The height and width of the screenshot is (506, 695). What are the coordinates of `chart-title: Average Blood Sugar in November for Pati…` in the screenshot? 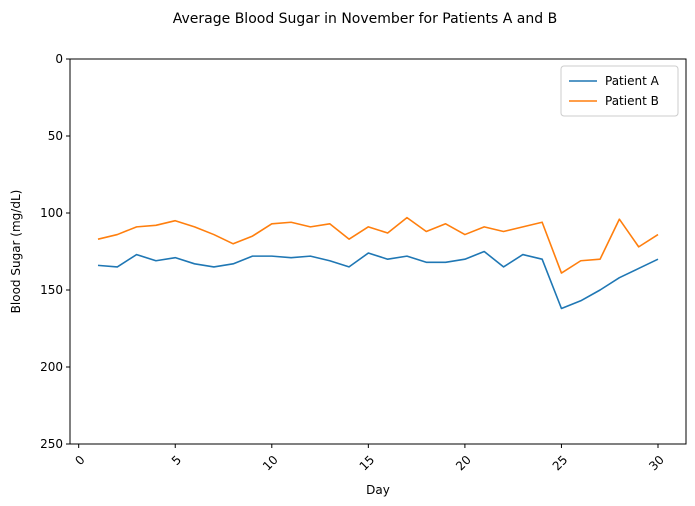 It's located at (365, 19).